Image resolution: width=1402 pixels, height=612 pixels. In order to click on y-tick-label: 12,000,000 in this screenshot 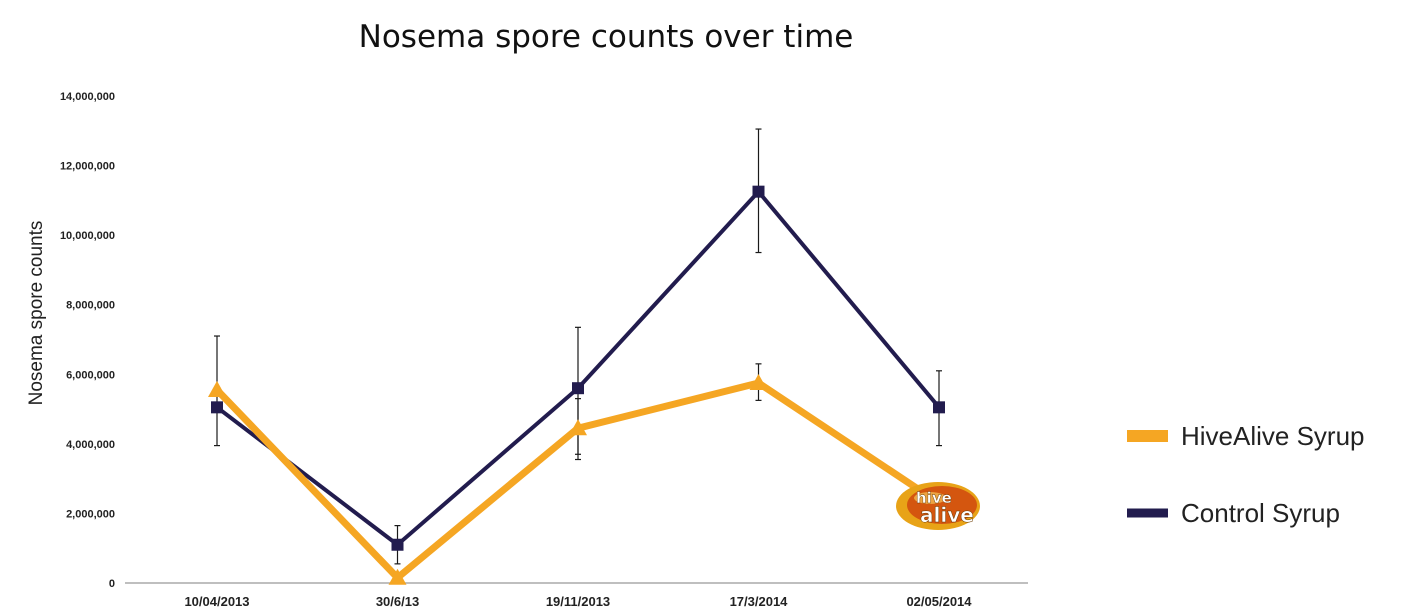, I will do `click(87, 167)`.